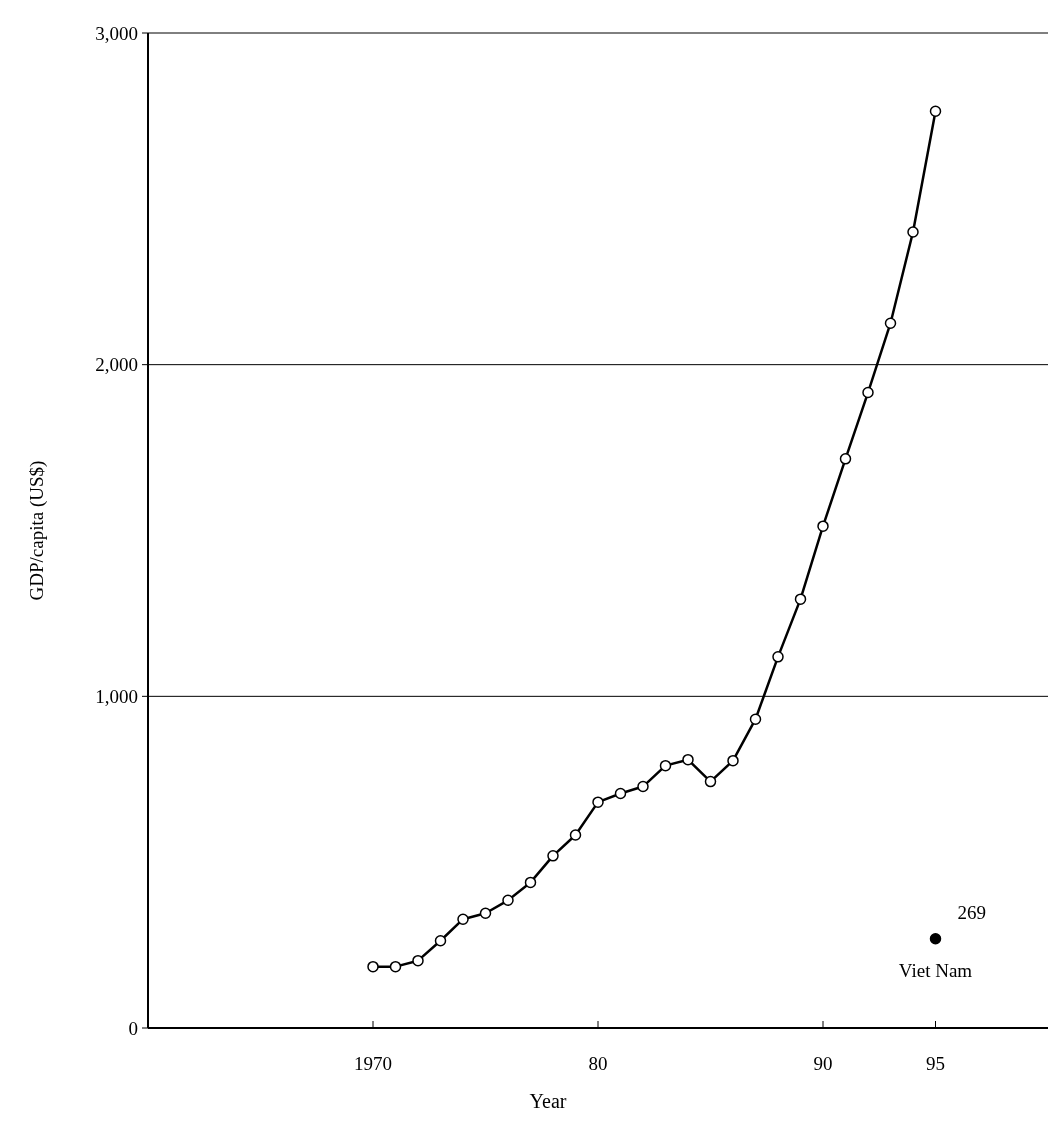  I want to click on y-axis-title: GDP/capita (US$), so click(37, 530).